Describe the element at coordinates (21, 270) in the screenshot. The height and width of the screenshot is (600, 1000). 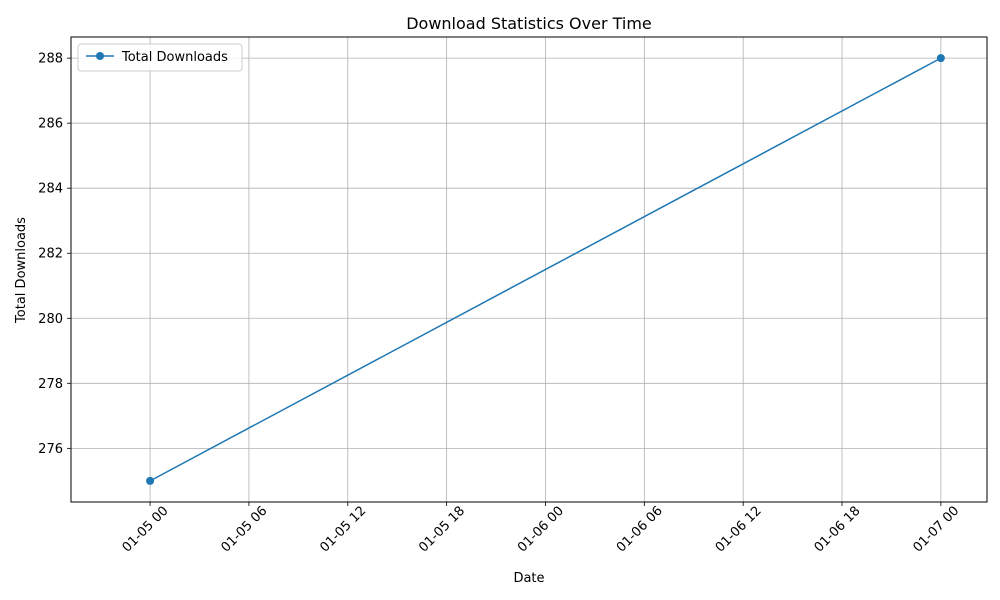
I see `y-axis-label: Total Downloads` at that location.